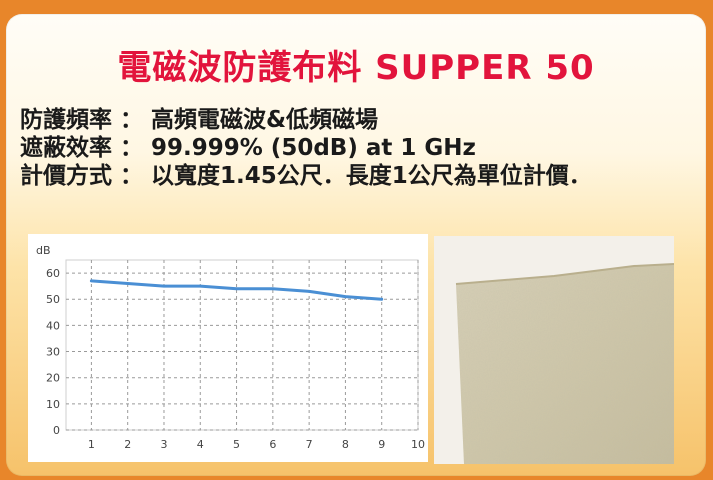  What do you see at coordinates (313, 148) in the screenshot?
I see `spec-value: 99.999% (50dB) at 1 GHz` at bounding box center [313, 148].